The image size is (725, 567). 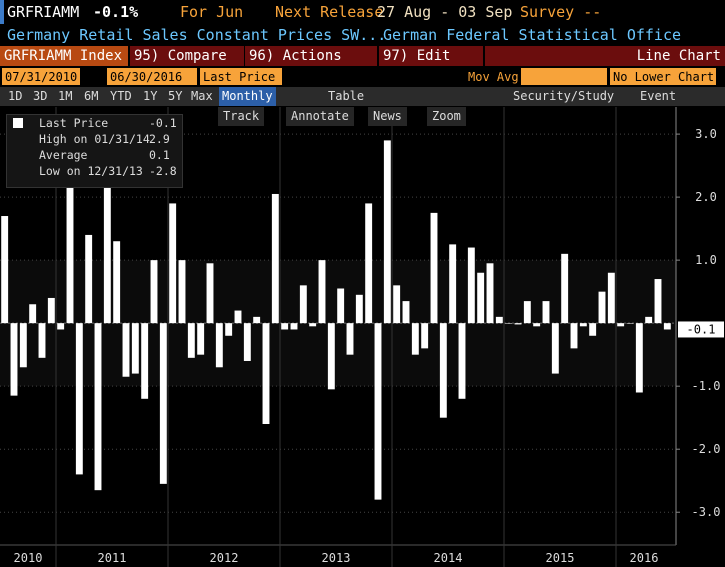 What do you see at coordinates (241, 116) in the screenshot?
I see `track-button: Track` at bounding box center [241, 116].